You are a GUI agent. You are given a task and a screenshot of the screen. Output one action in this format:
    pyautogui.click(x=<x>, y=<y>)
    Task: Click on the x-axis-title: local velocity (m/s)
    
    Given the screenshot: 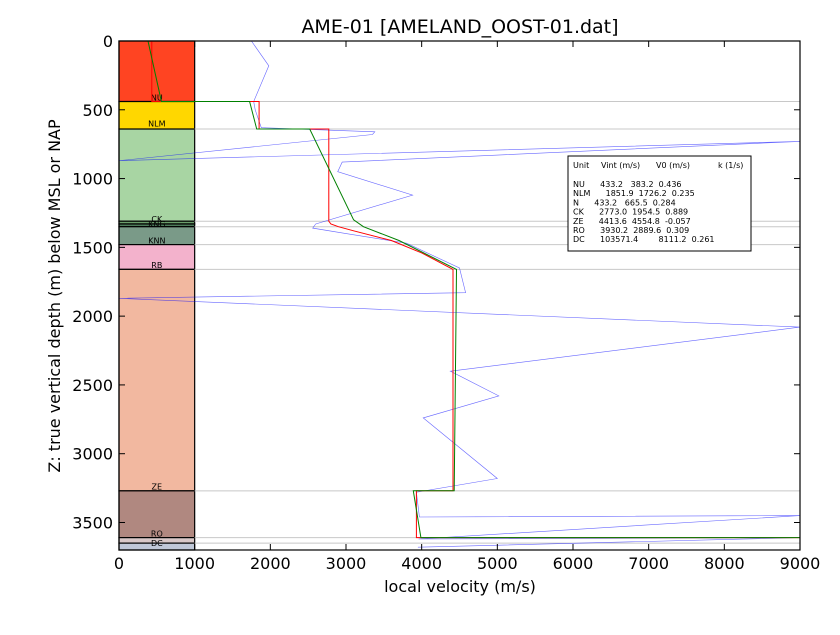 What is the action you would take?
    pyautogui.click(x=460, y=586)
    